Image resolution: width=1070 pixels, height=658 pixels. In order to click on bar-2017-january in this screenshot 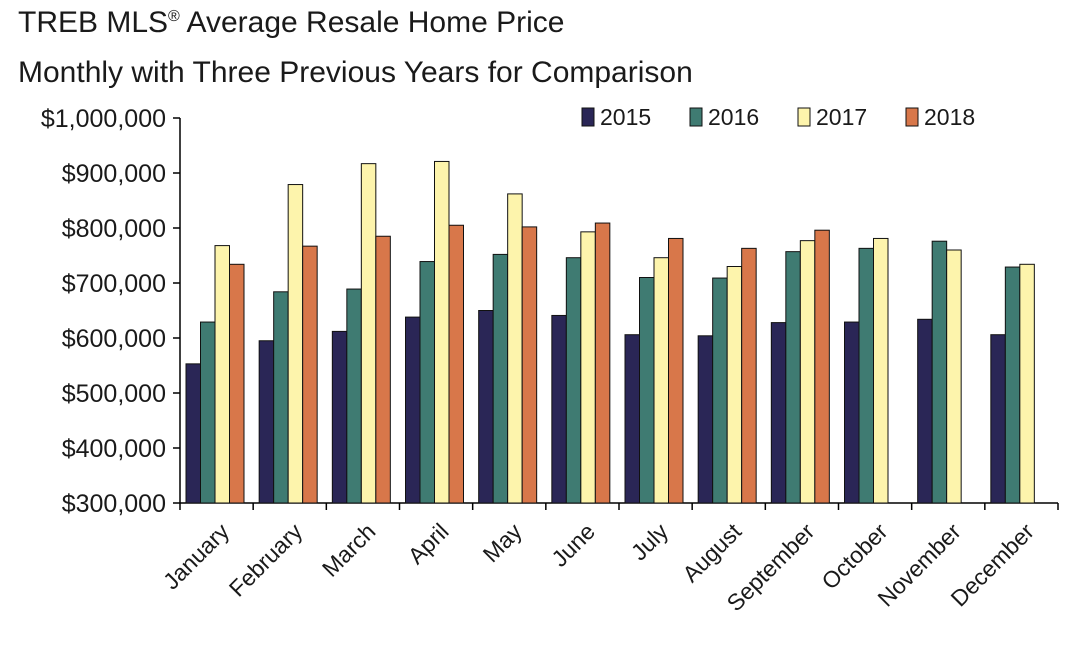, I will do `click(222, 374)`.